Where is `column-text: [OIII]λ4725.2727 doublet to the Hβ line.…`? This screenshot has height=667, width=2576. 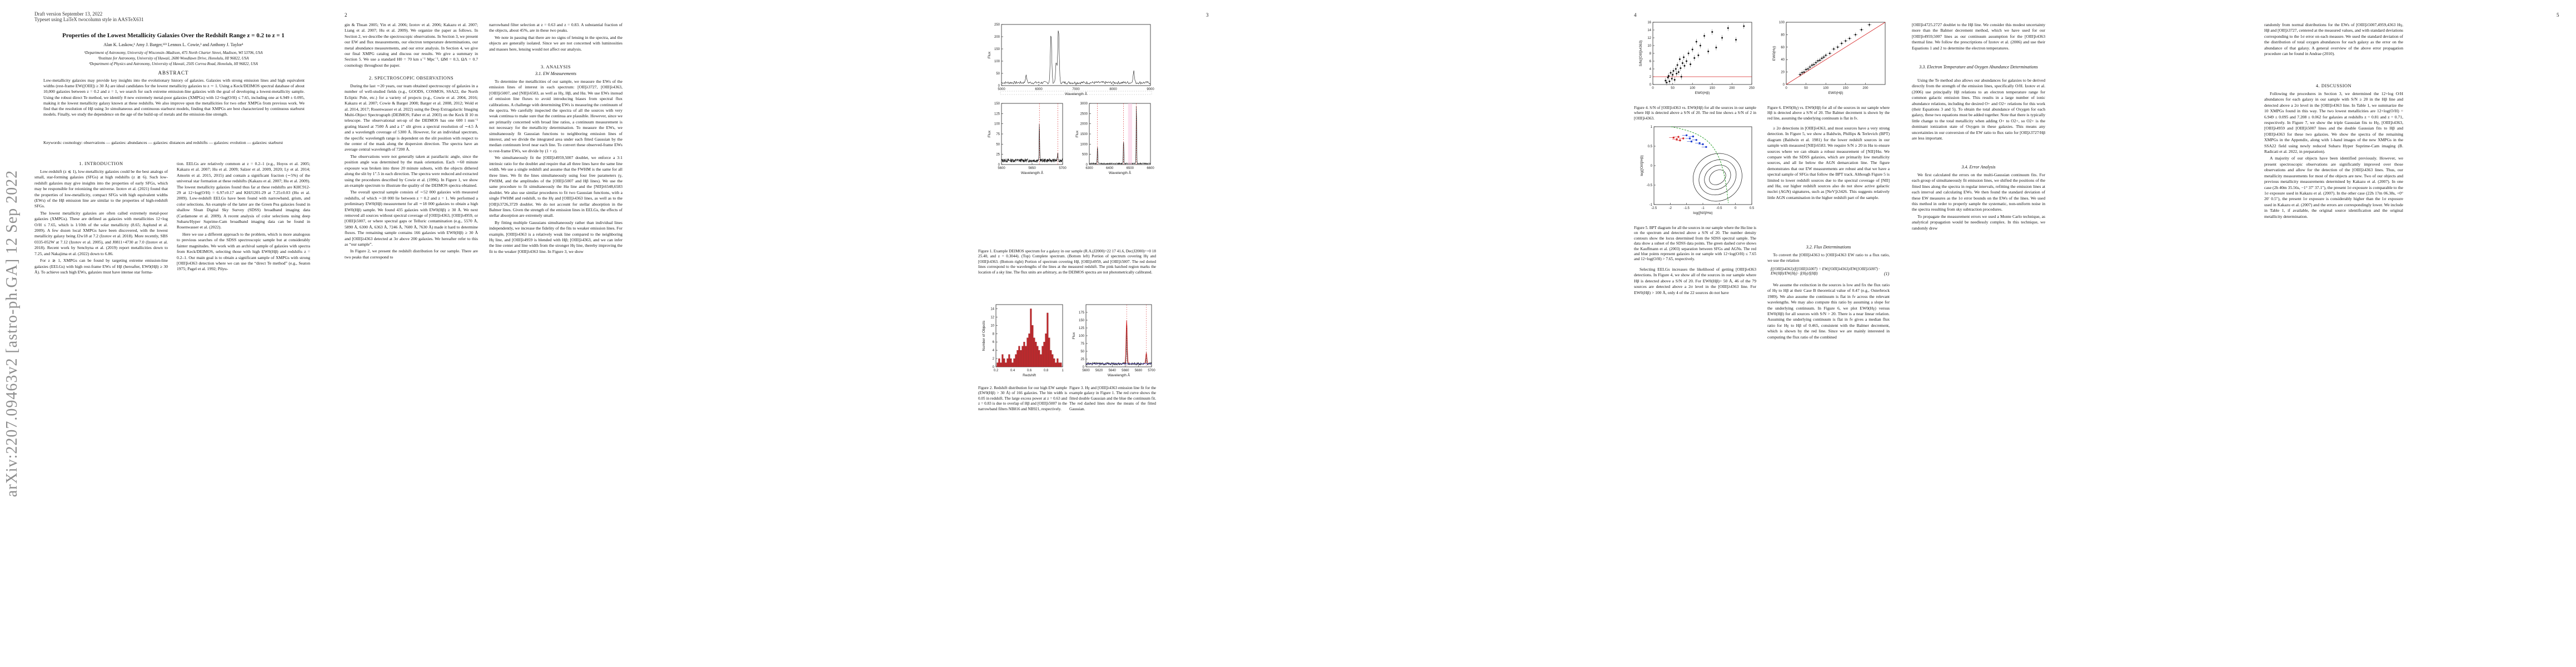 column-text: [OIII]λ4725.2727 doublet to the Hβ line.… is located at coordinates (1978, 41).